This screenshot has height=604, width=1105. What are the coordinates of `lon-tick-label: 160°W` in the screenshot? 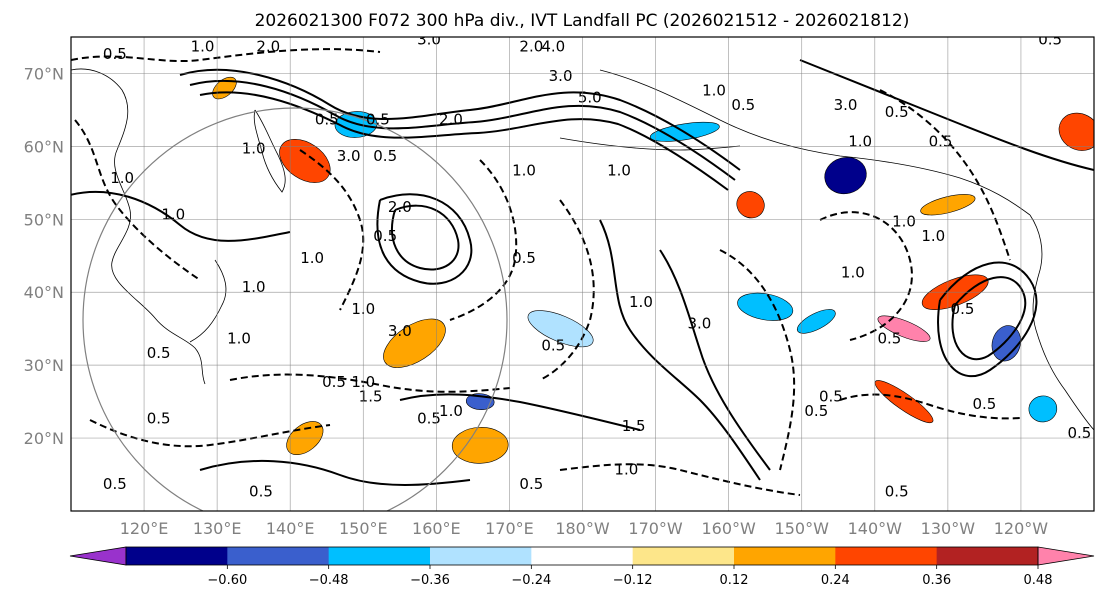 It's located at (728, 528).